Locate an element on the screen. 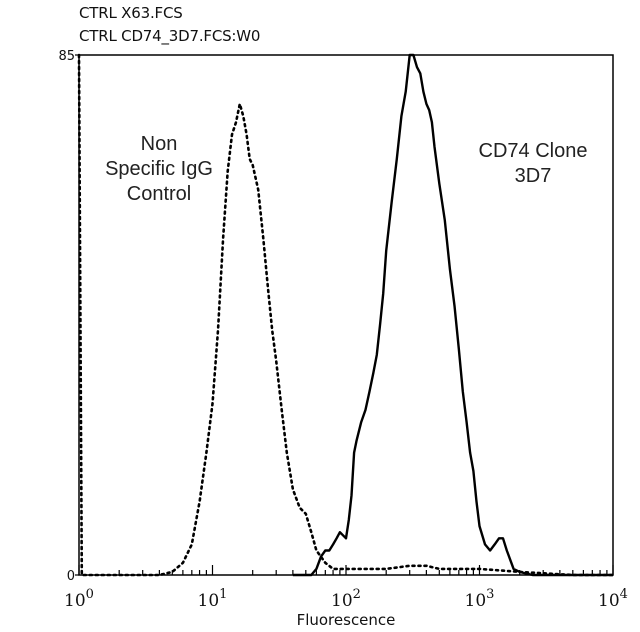 The height and width of the screenshot is (632, 640). x-tick-label: 10⁰ is located at coordinates (79, 599).